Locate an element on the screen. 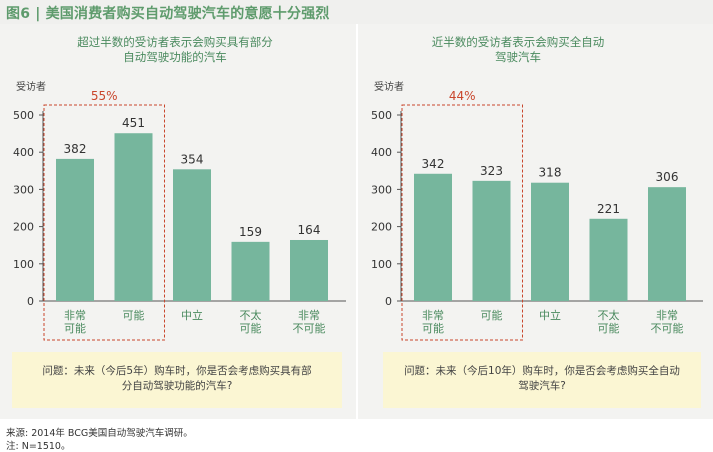 The height and width of the screenshot is (452, 713). highlight-label: 55% is located at coordinates (104, 96).